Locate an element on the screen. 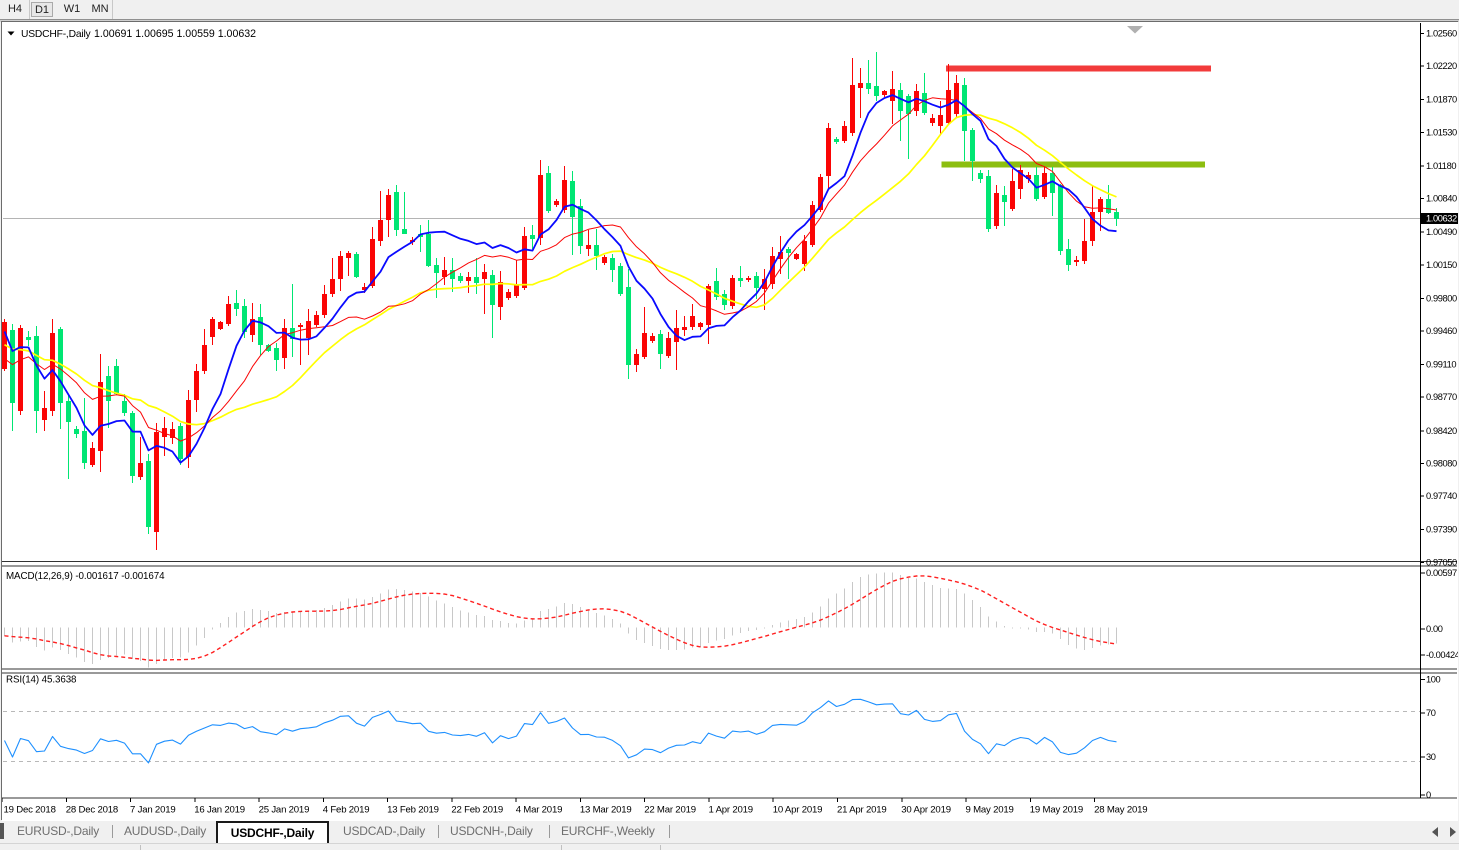  svg-text: 0.97390 is located at coordinates (1441, 530).